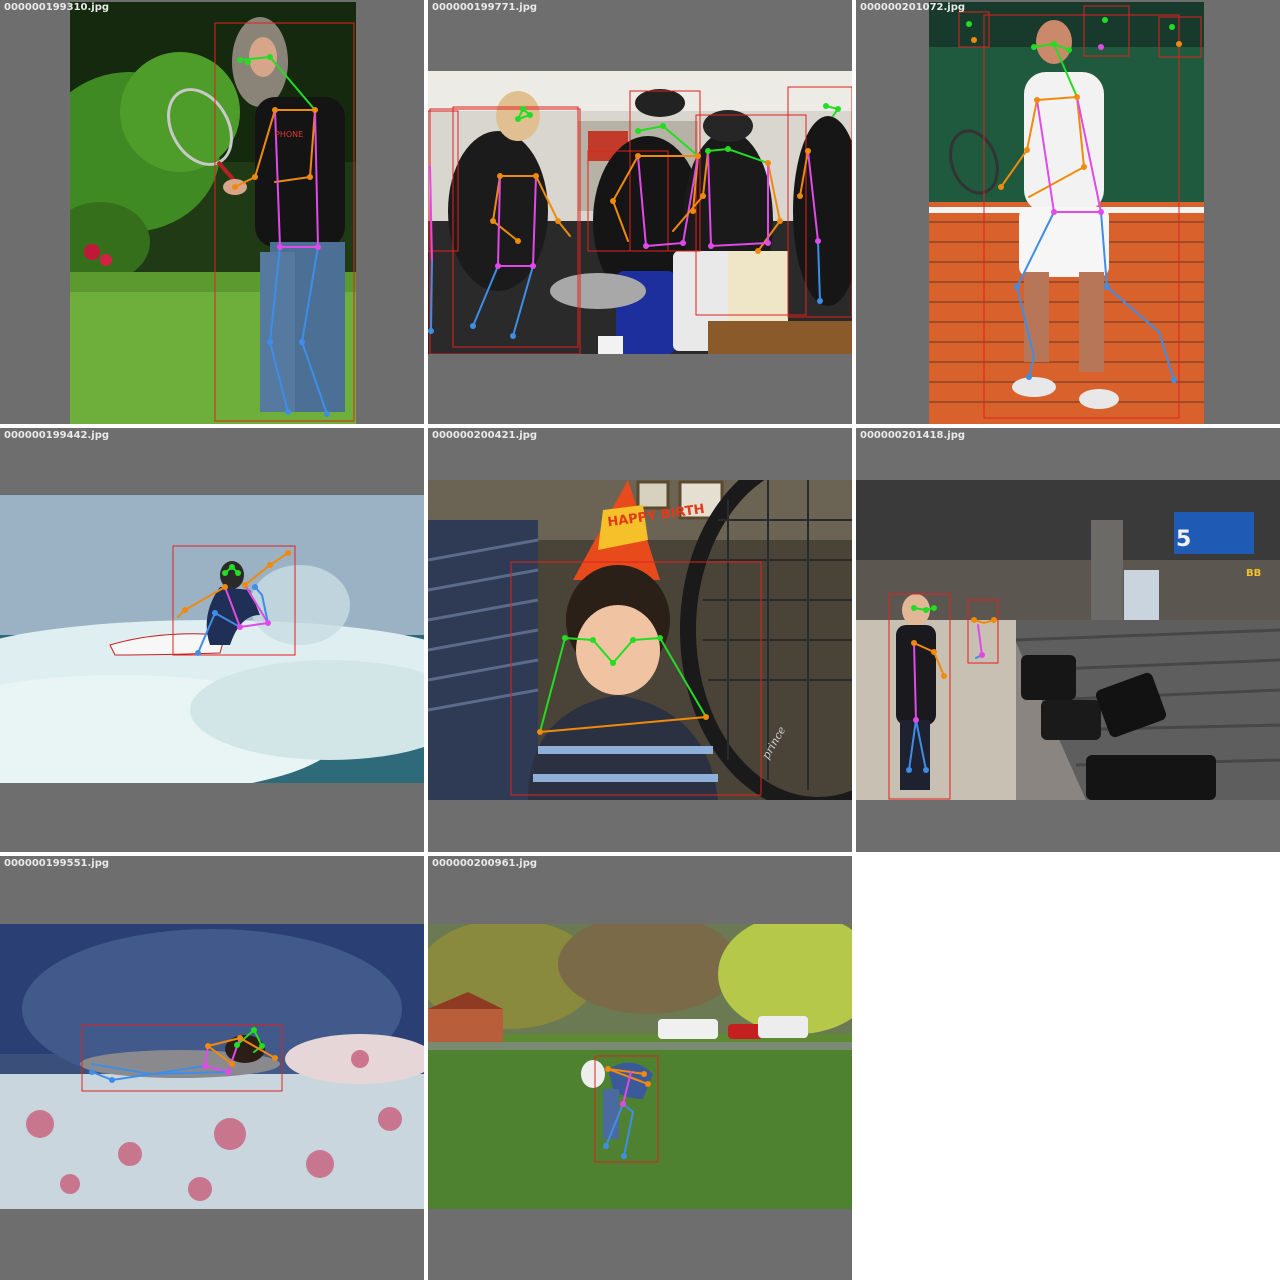  What do you see at coordinates (57, 7) in the screenshot?
I see `tile-filename: 000000199310.jpg` at bounding box center [57, 7].